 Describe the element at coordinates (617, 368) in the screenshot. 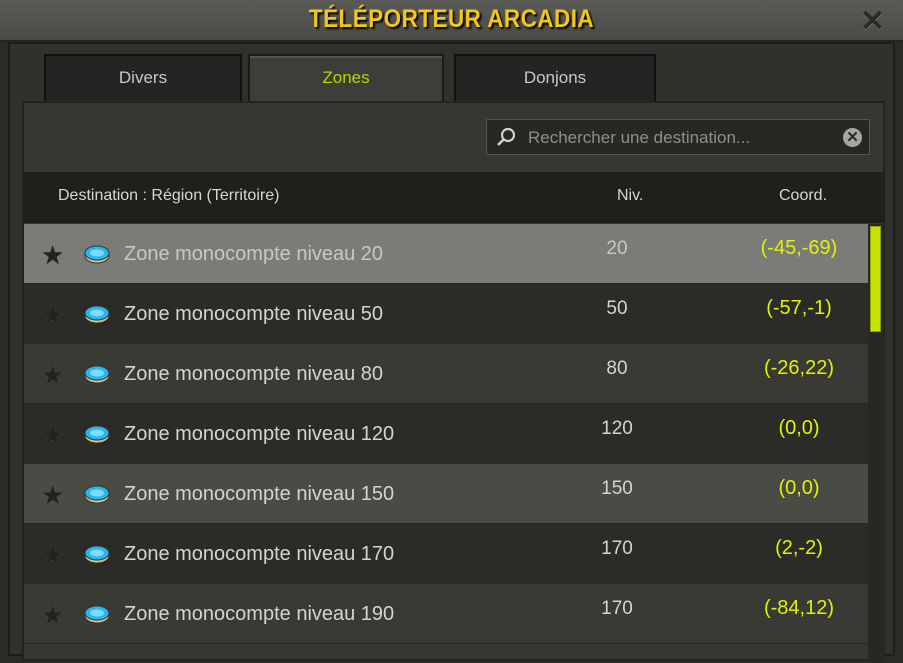

I see `destination-level: 80` at that location.